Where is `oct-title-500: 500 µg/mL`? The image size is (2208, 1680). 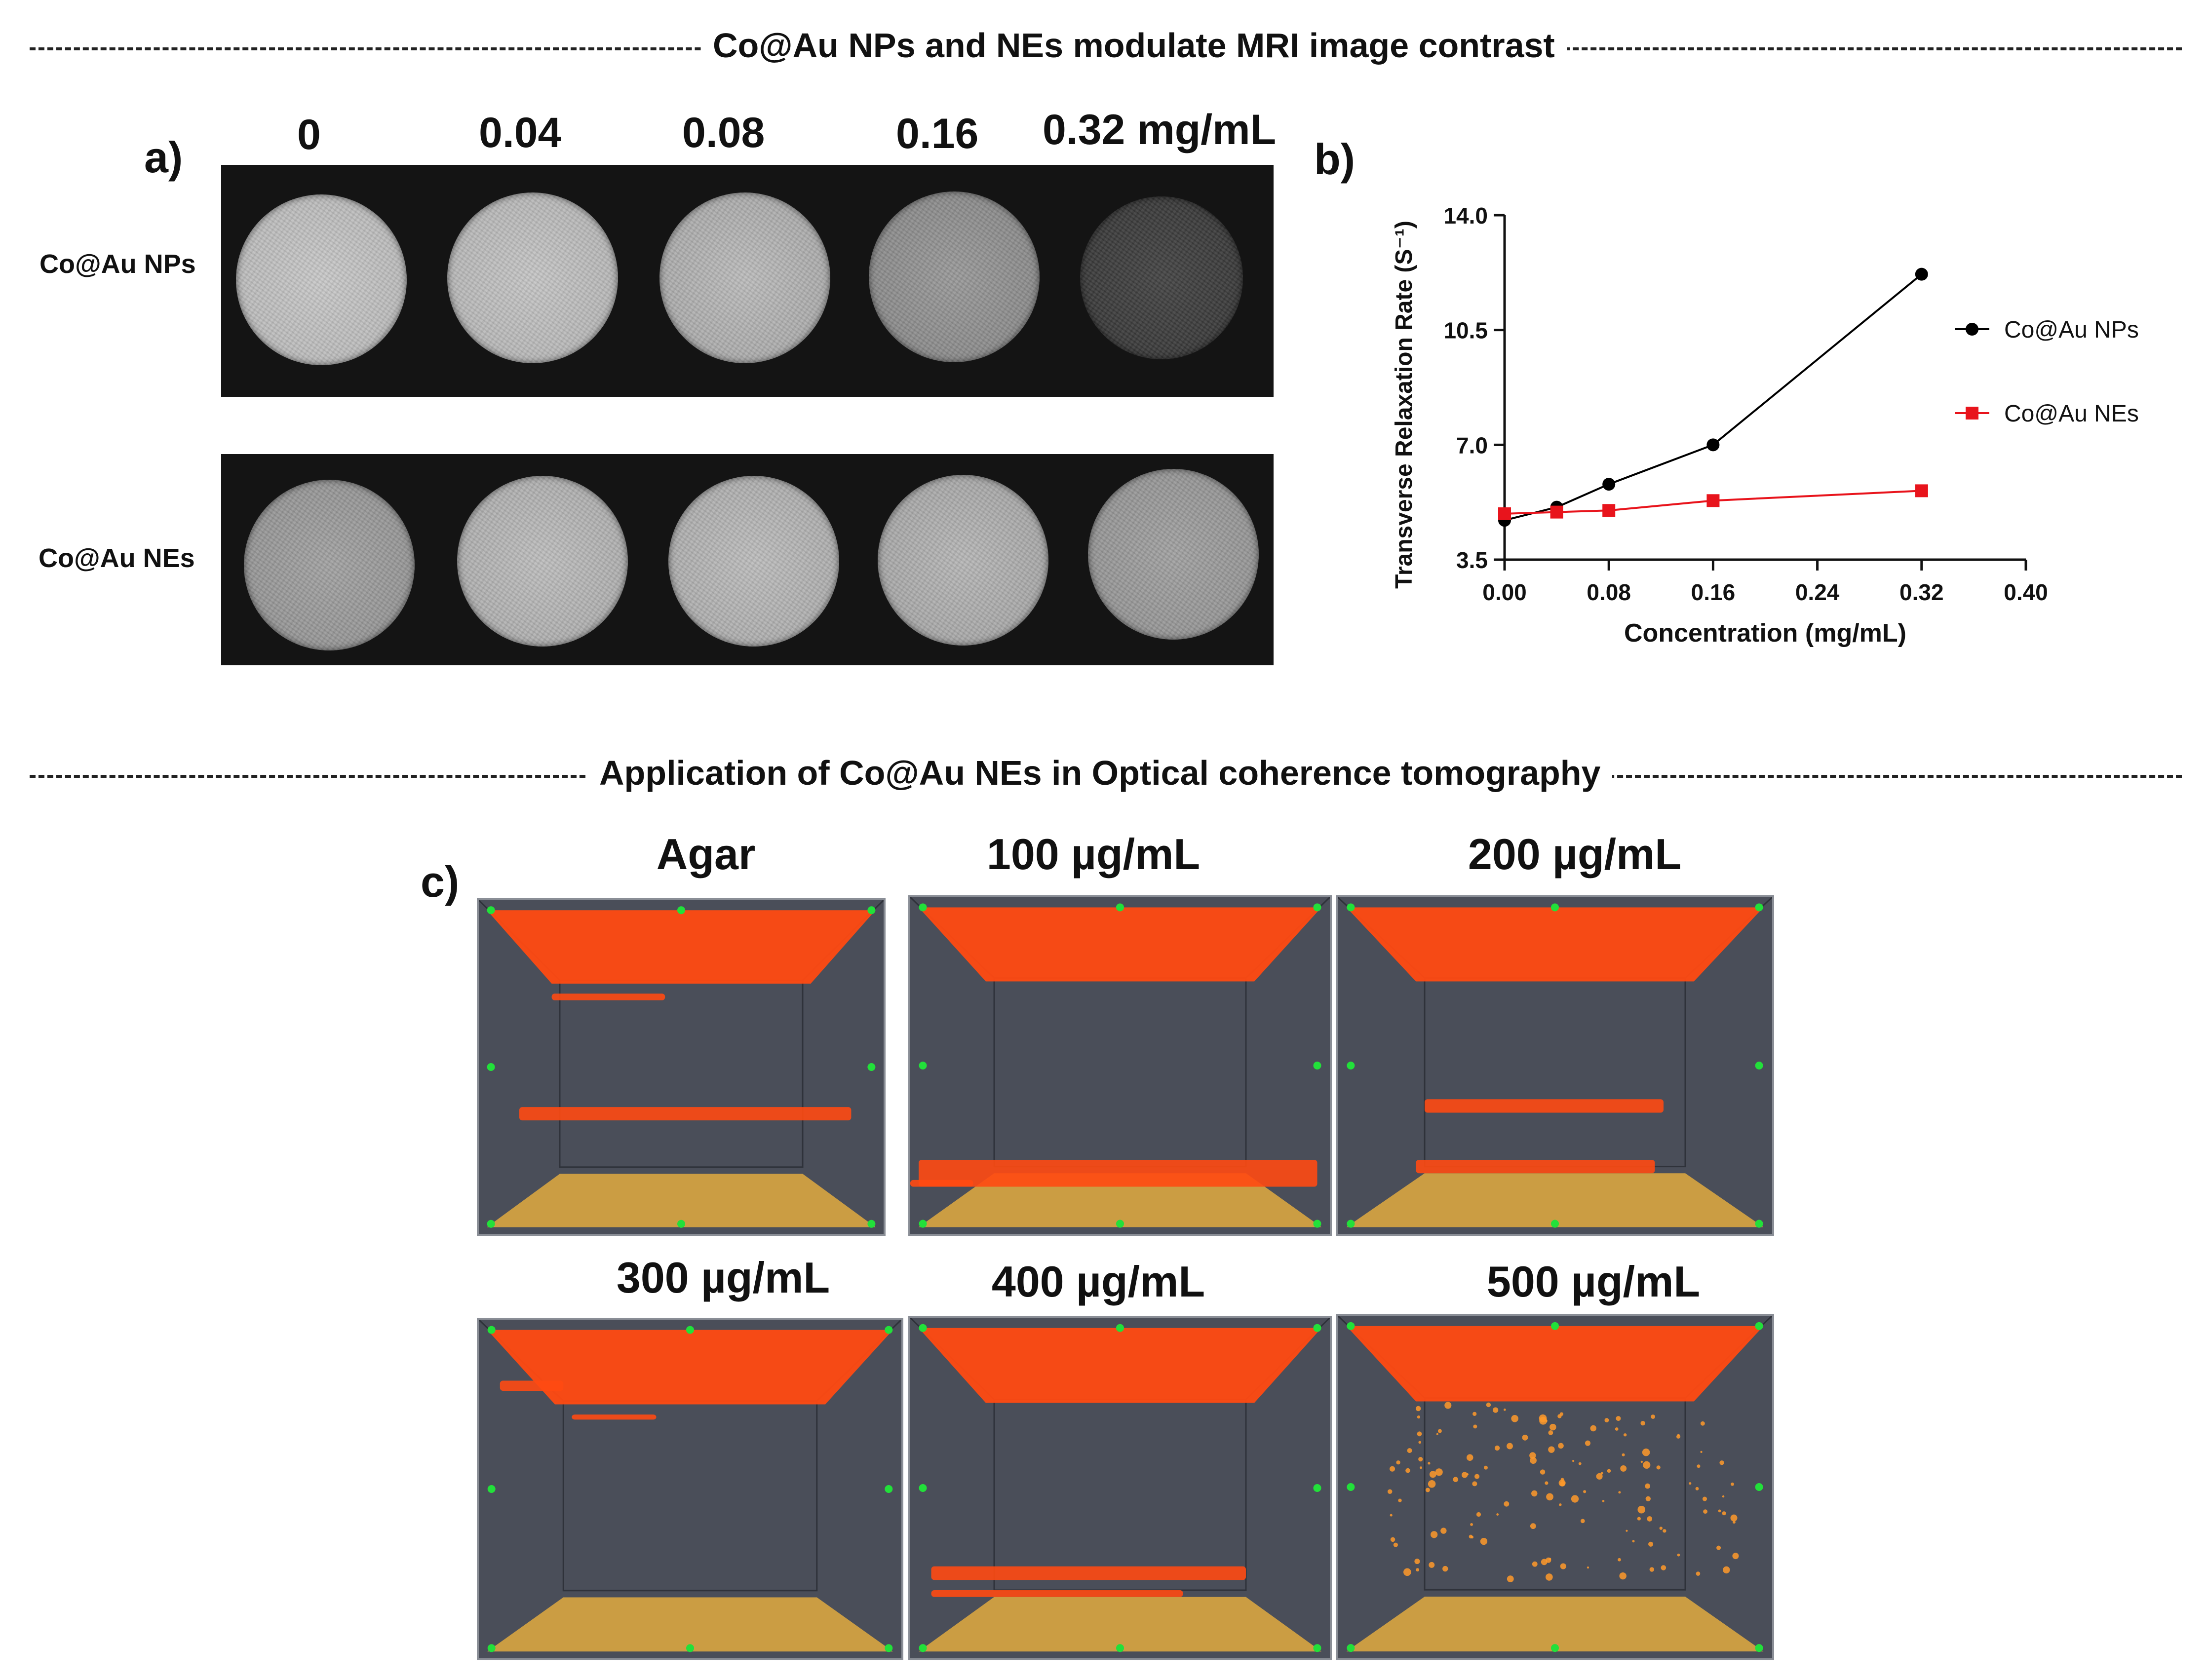 oct-title-500: 500 µg/mL is located at coordinates (1593, 1281).